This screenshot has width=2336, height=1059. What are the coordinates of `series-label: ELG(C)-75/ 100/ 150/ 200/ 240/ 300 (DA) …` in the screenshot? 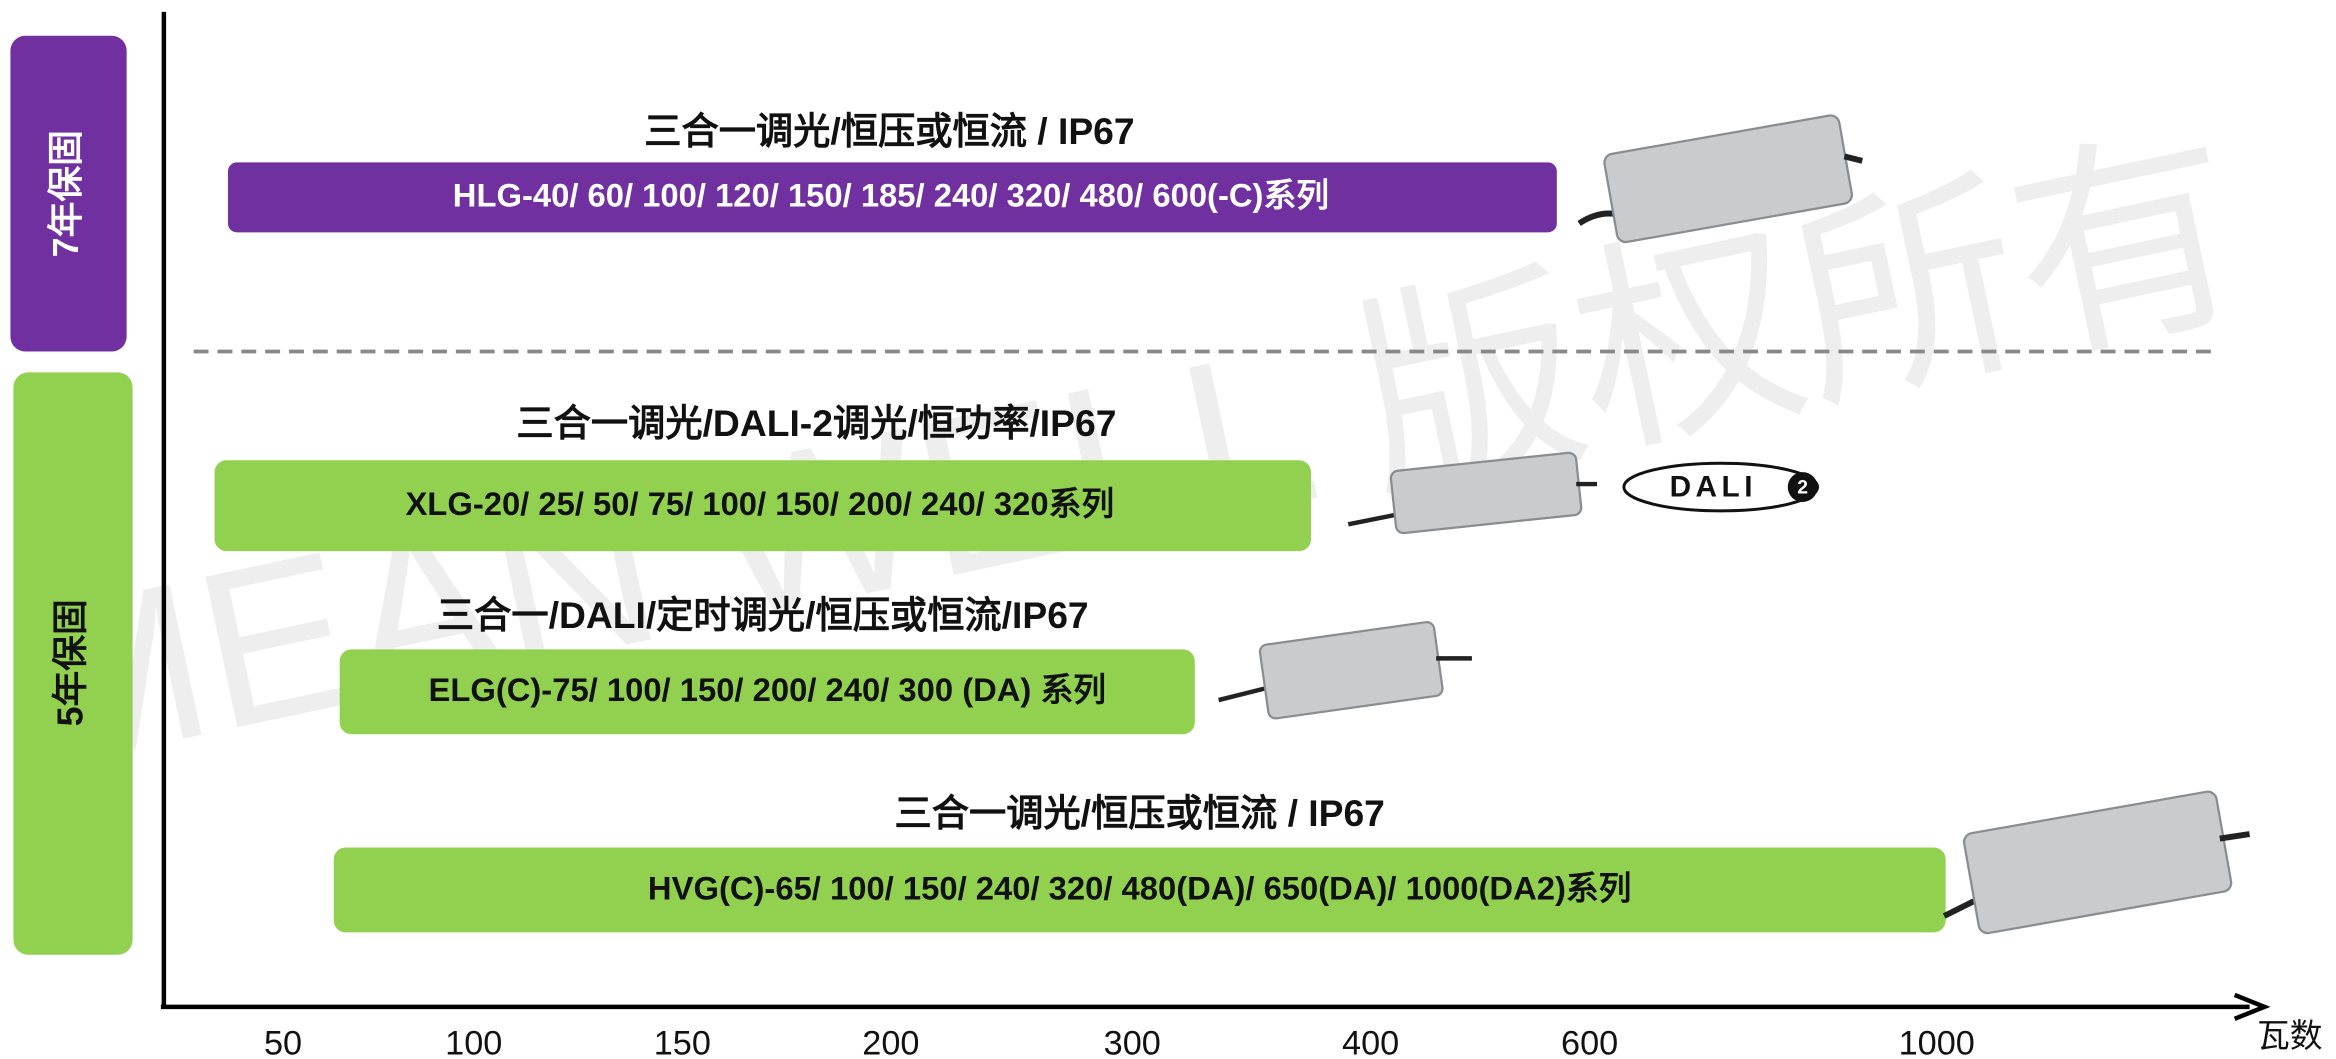 It's located at (767, 689).